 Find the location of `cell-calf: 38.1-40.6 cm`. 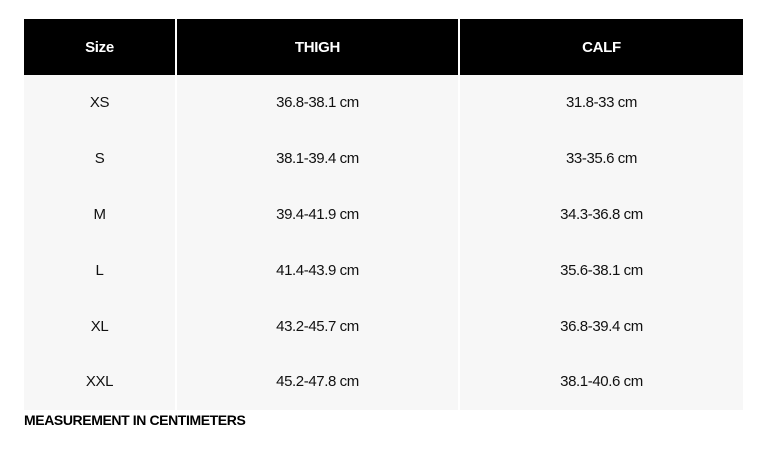

cell-calf: 38.1-40.6 cm is located at coordinates (601, 381).